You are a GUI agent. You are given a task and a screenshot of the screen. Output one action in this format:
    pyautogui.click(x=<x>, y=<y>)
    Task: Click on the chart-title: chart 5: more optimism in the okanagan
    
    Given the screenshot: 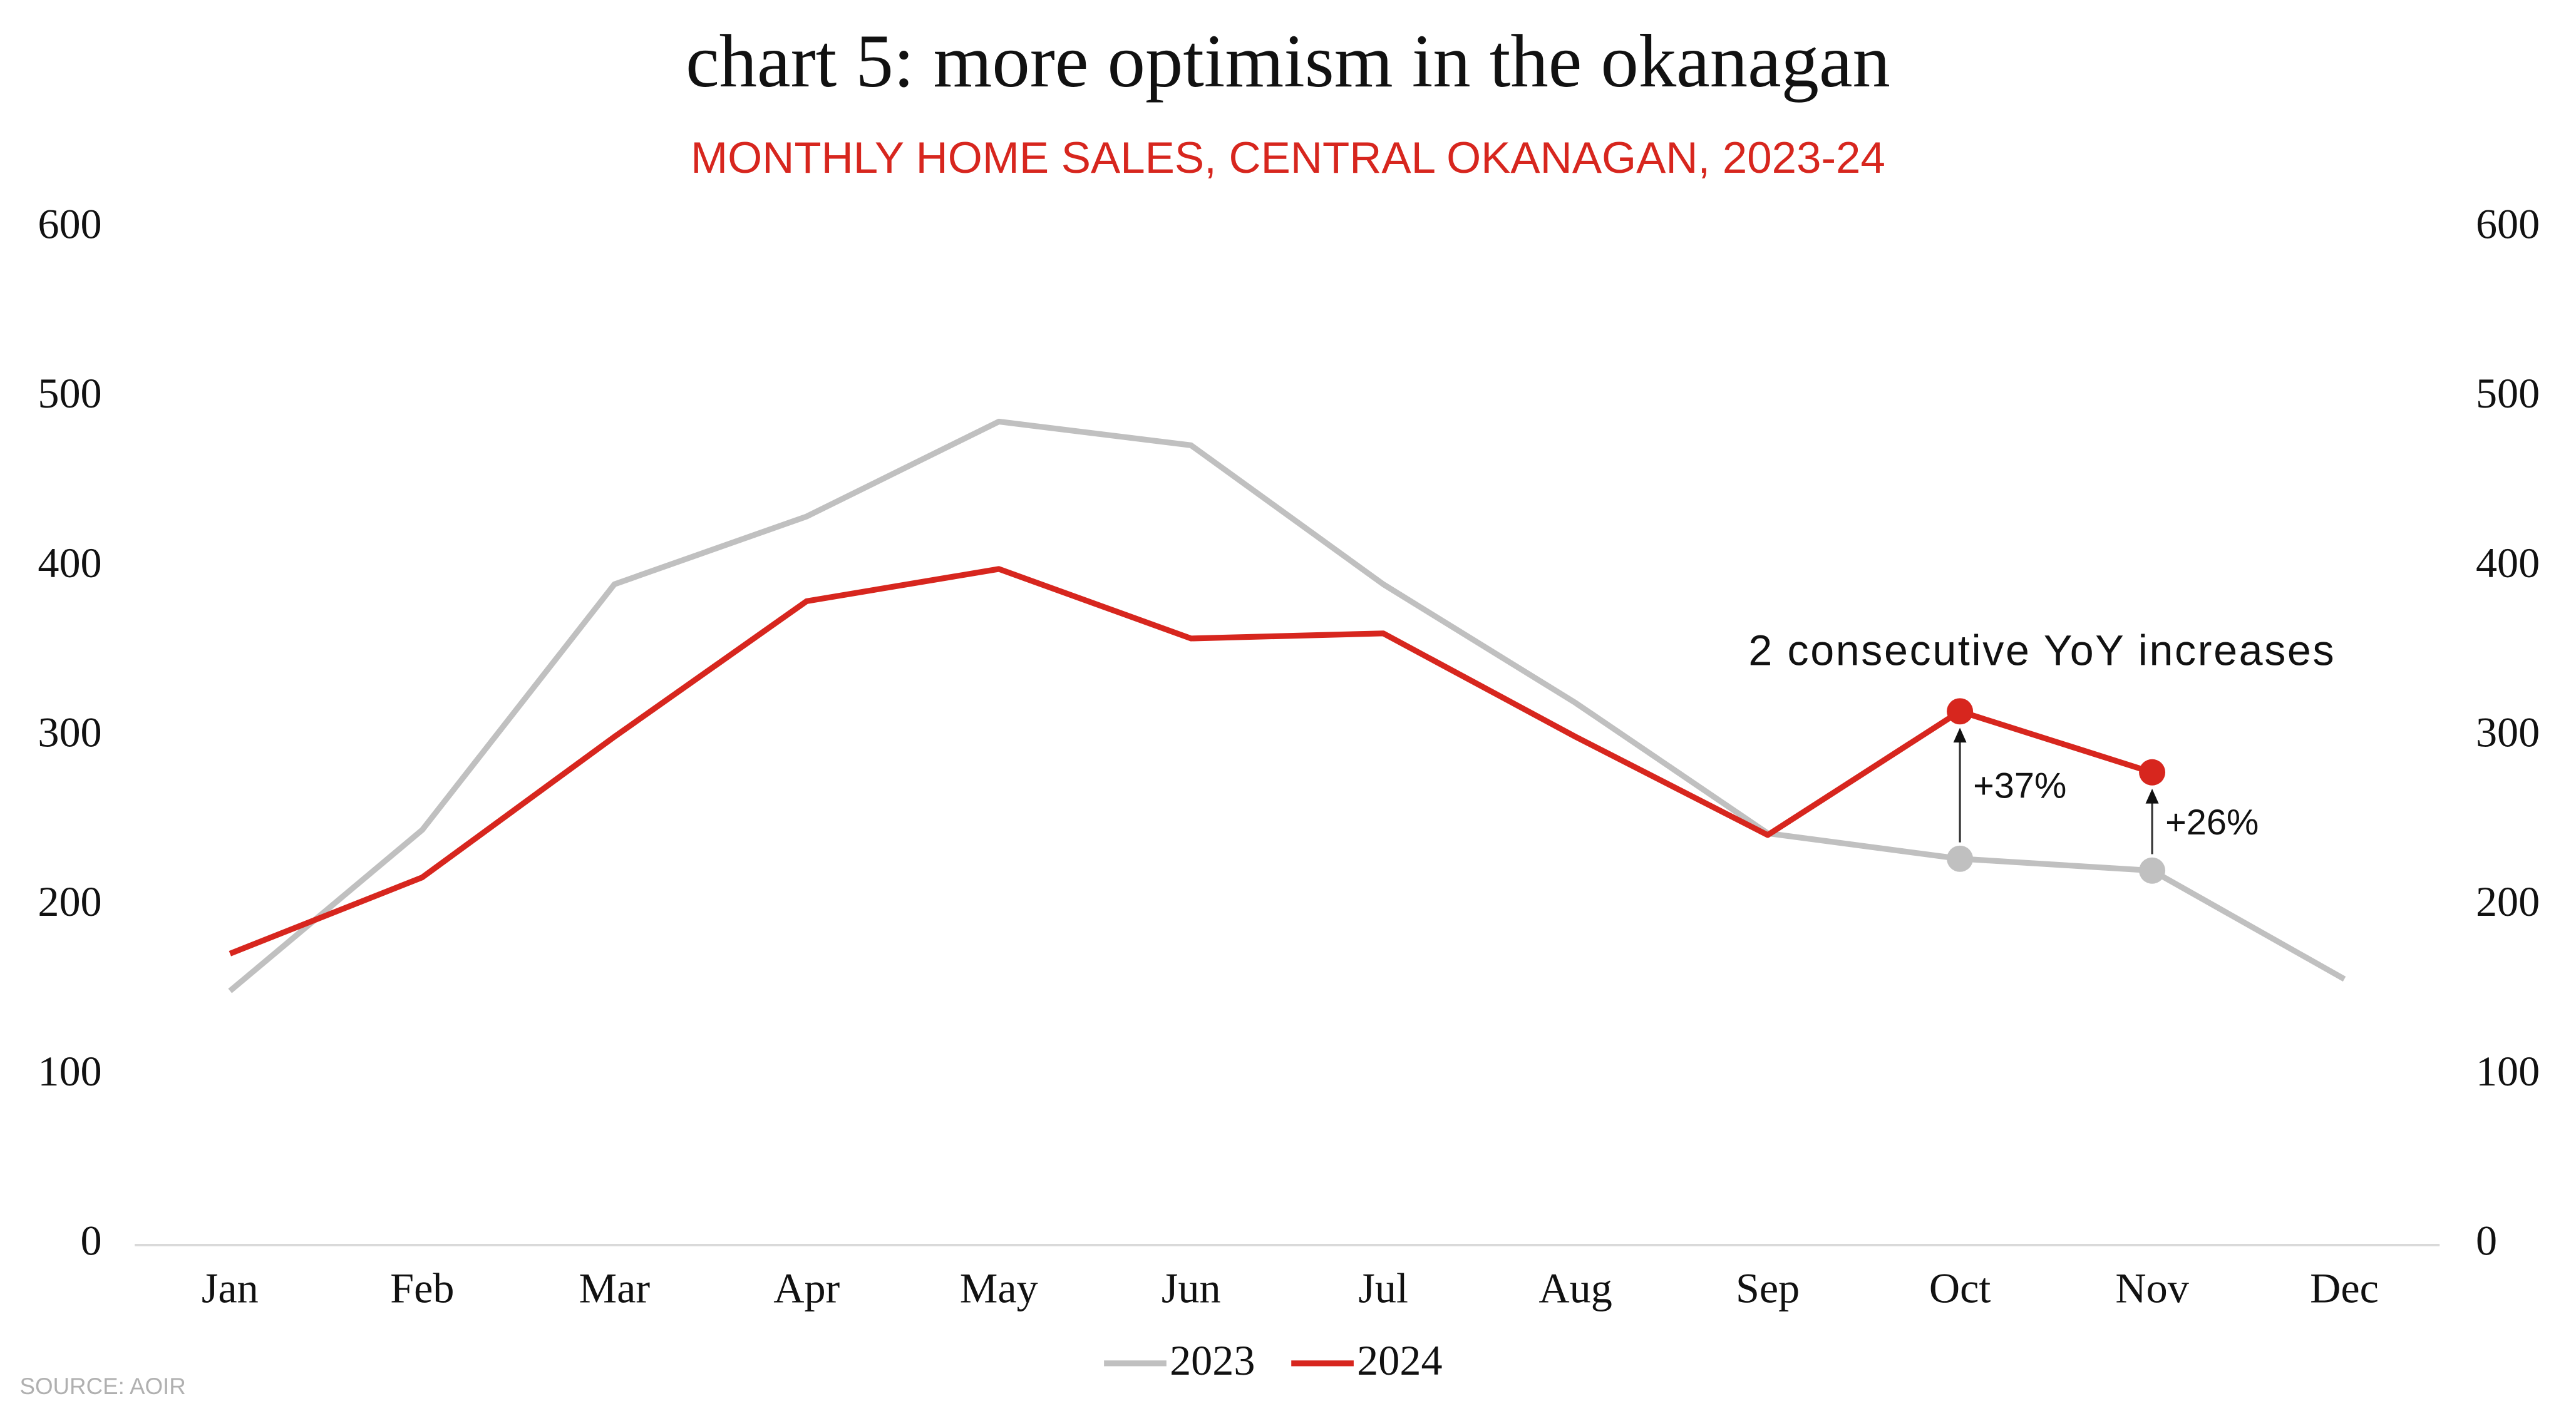 What is the action you would take?
    pyautogui.click(x=1288, y=61)
    